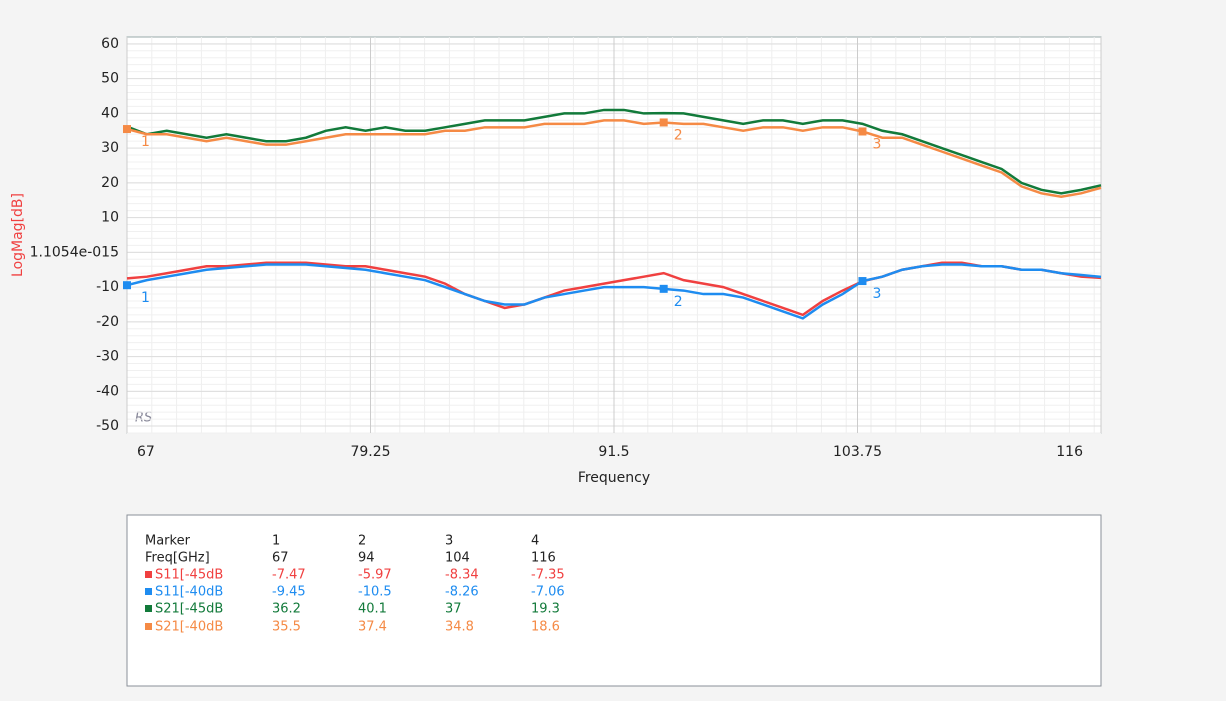 The height and width of the screenshot is (701, 1226). Describe the element at coordinates (110, 183) in the screenshot. I see `y-tick-label: 20` at that location.